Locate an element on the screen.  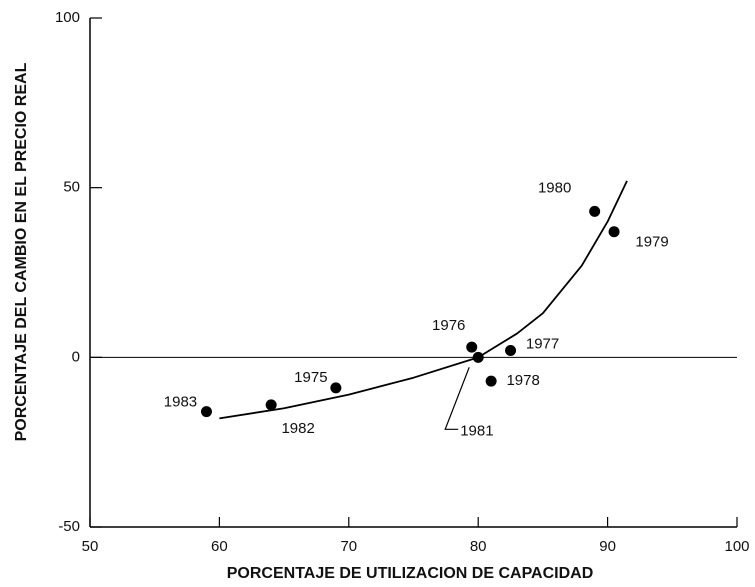
x-tick-label: 70 is located at coordinates (348, 546).